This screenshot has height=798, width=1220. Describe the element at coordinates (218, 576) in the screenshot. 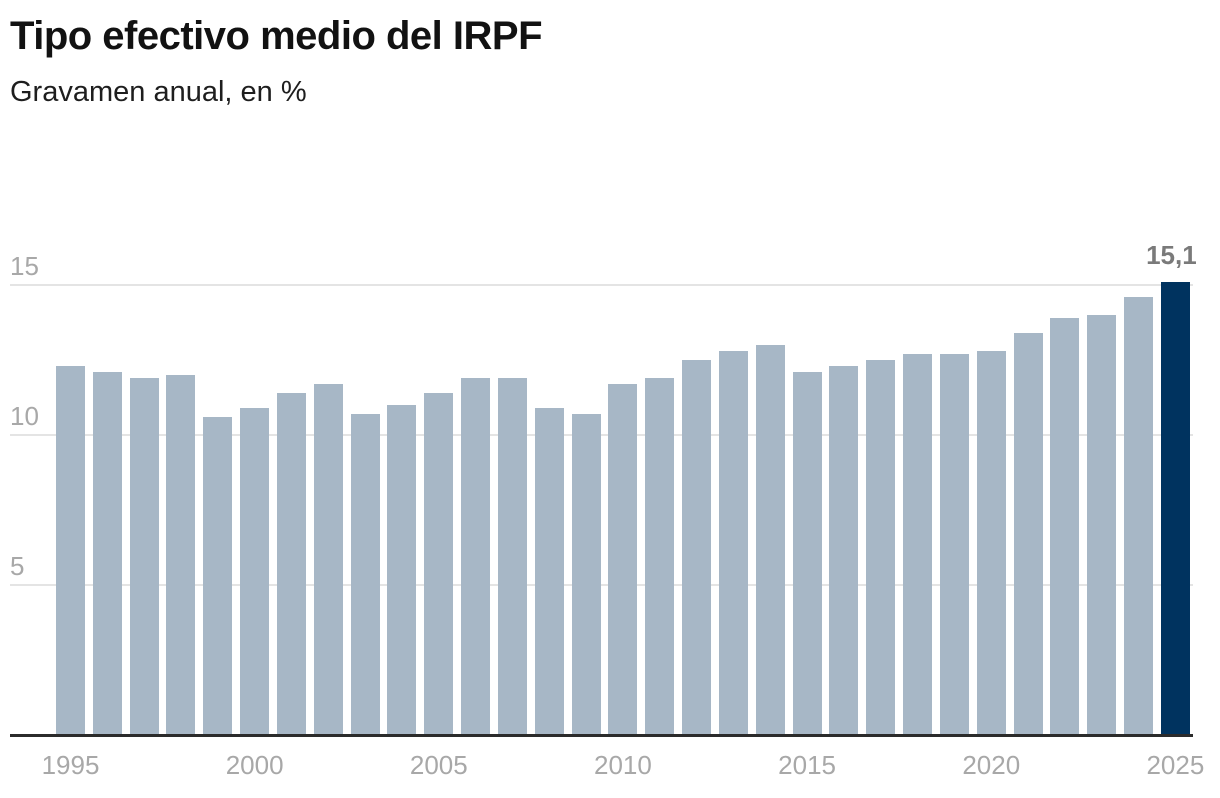

I see `bar-1999` at that location.